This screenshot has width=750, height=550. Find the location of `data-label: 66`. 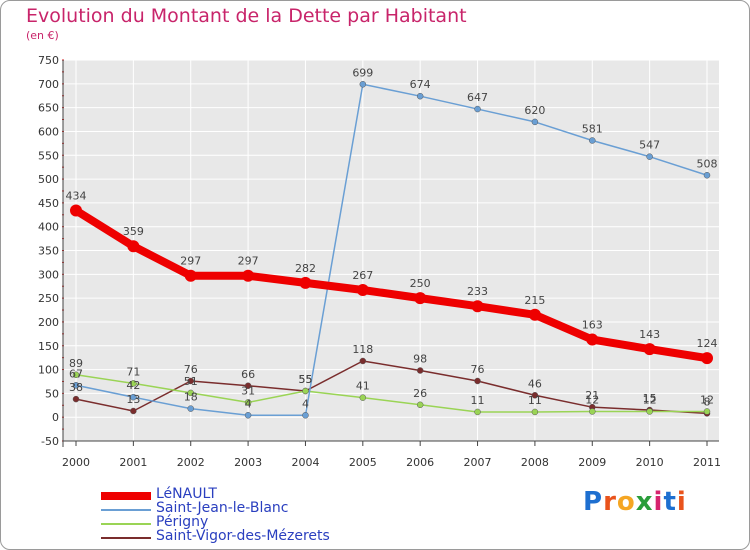

data-label: 66 is located at coordinates (248, 374).